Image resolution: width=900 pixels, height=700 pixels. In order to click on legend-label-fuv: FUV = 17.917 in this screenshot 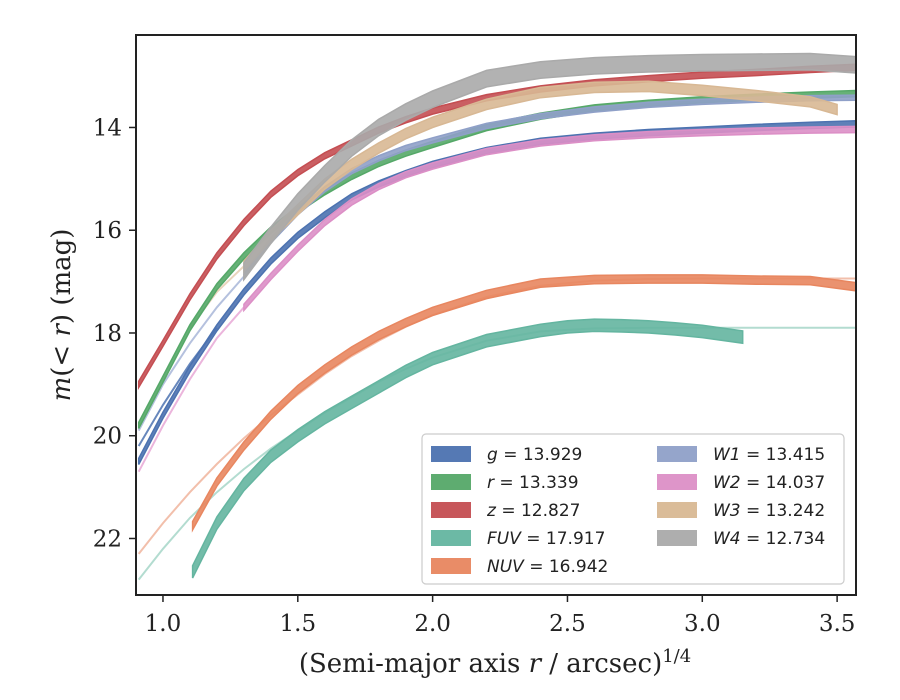, I will do `click(546, 539)`.